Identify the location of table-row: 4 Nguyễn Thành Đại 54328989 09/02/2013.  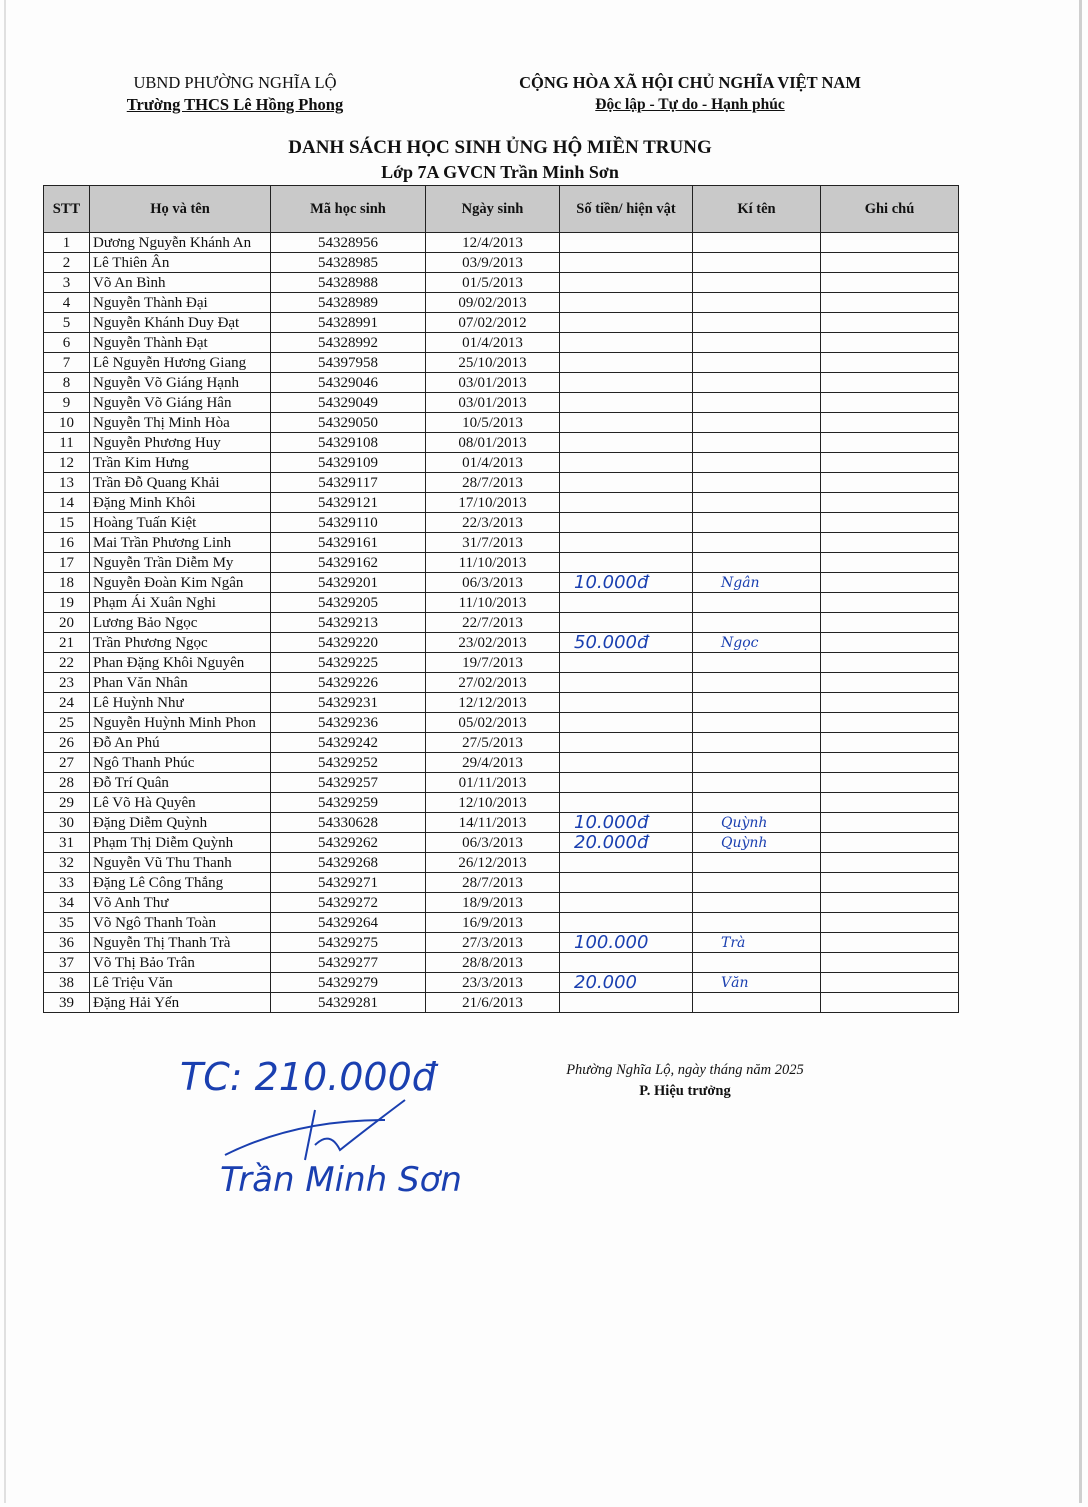
(501, 302).